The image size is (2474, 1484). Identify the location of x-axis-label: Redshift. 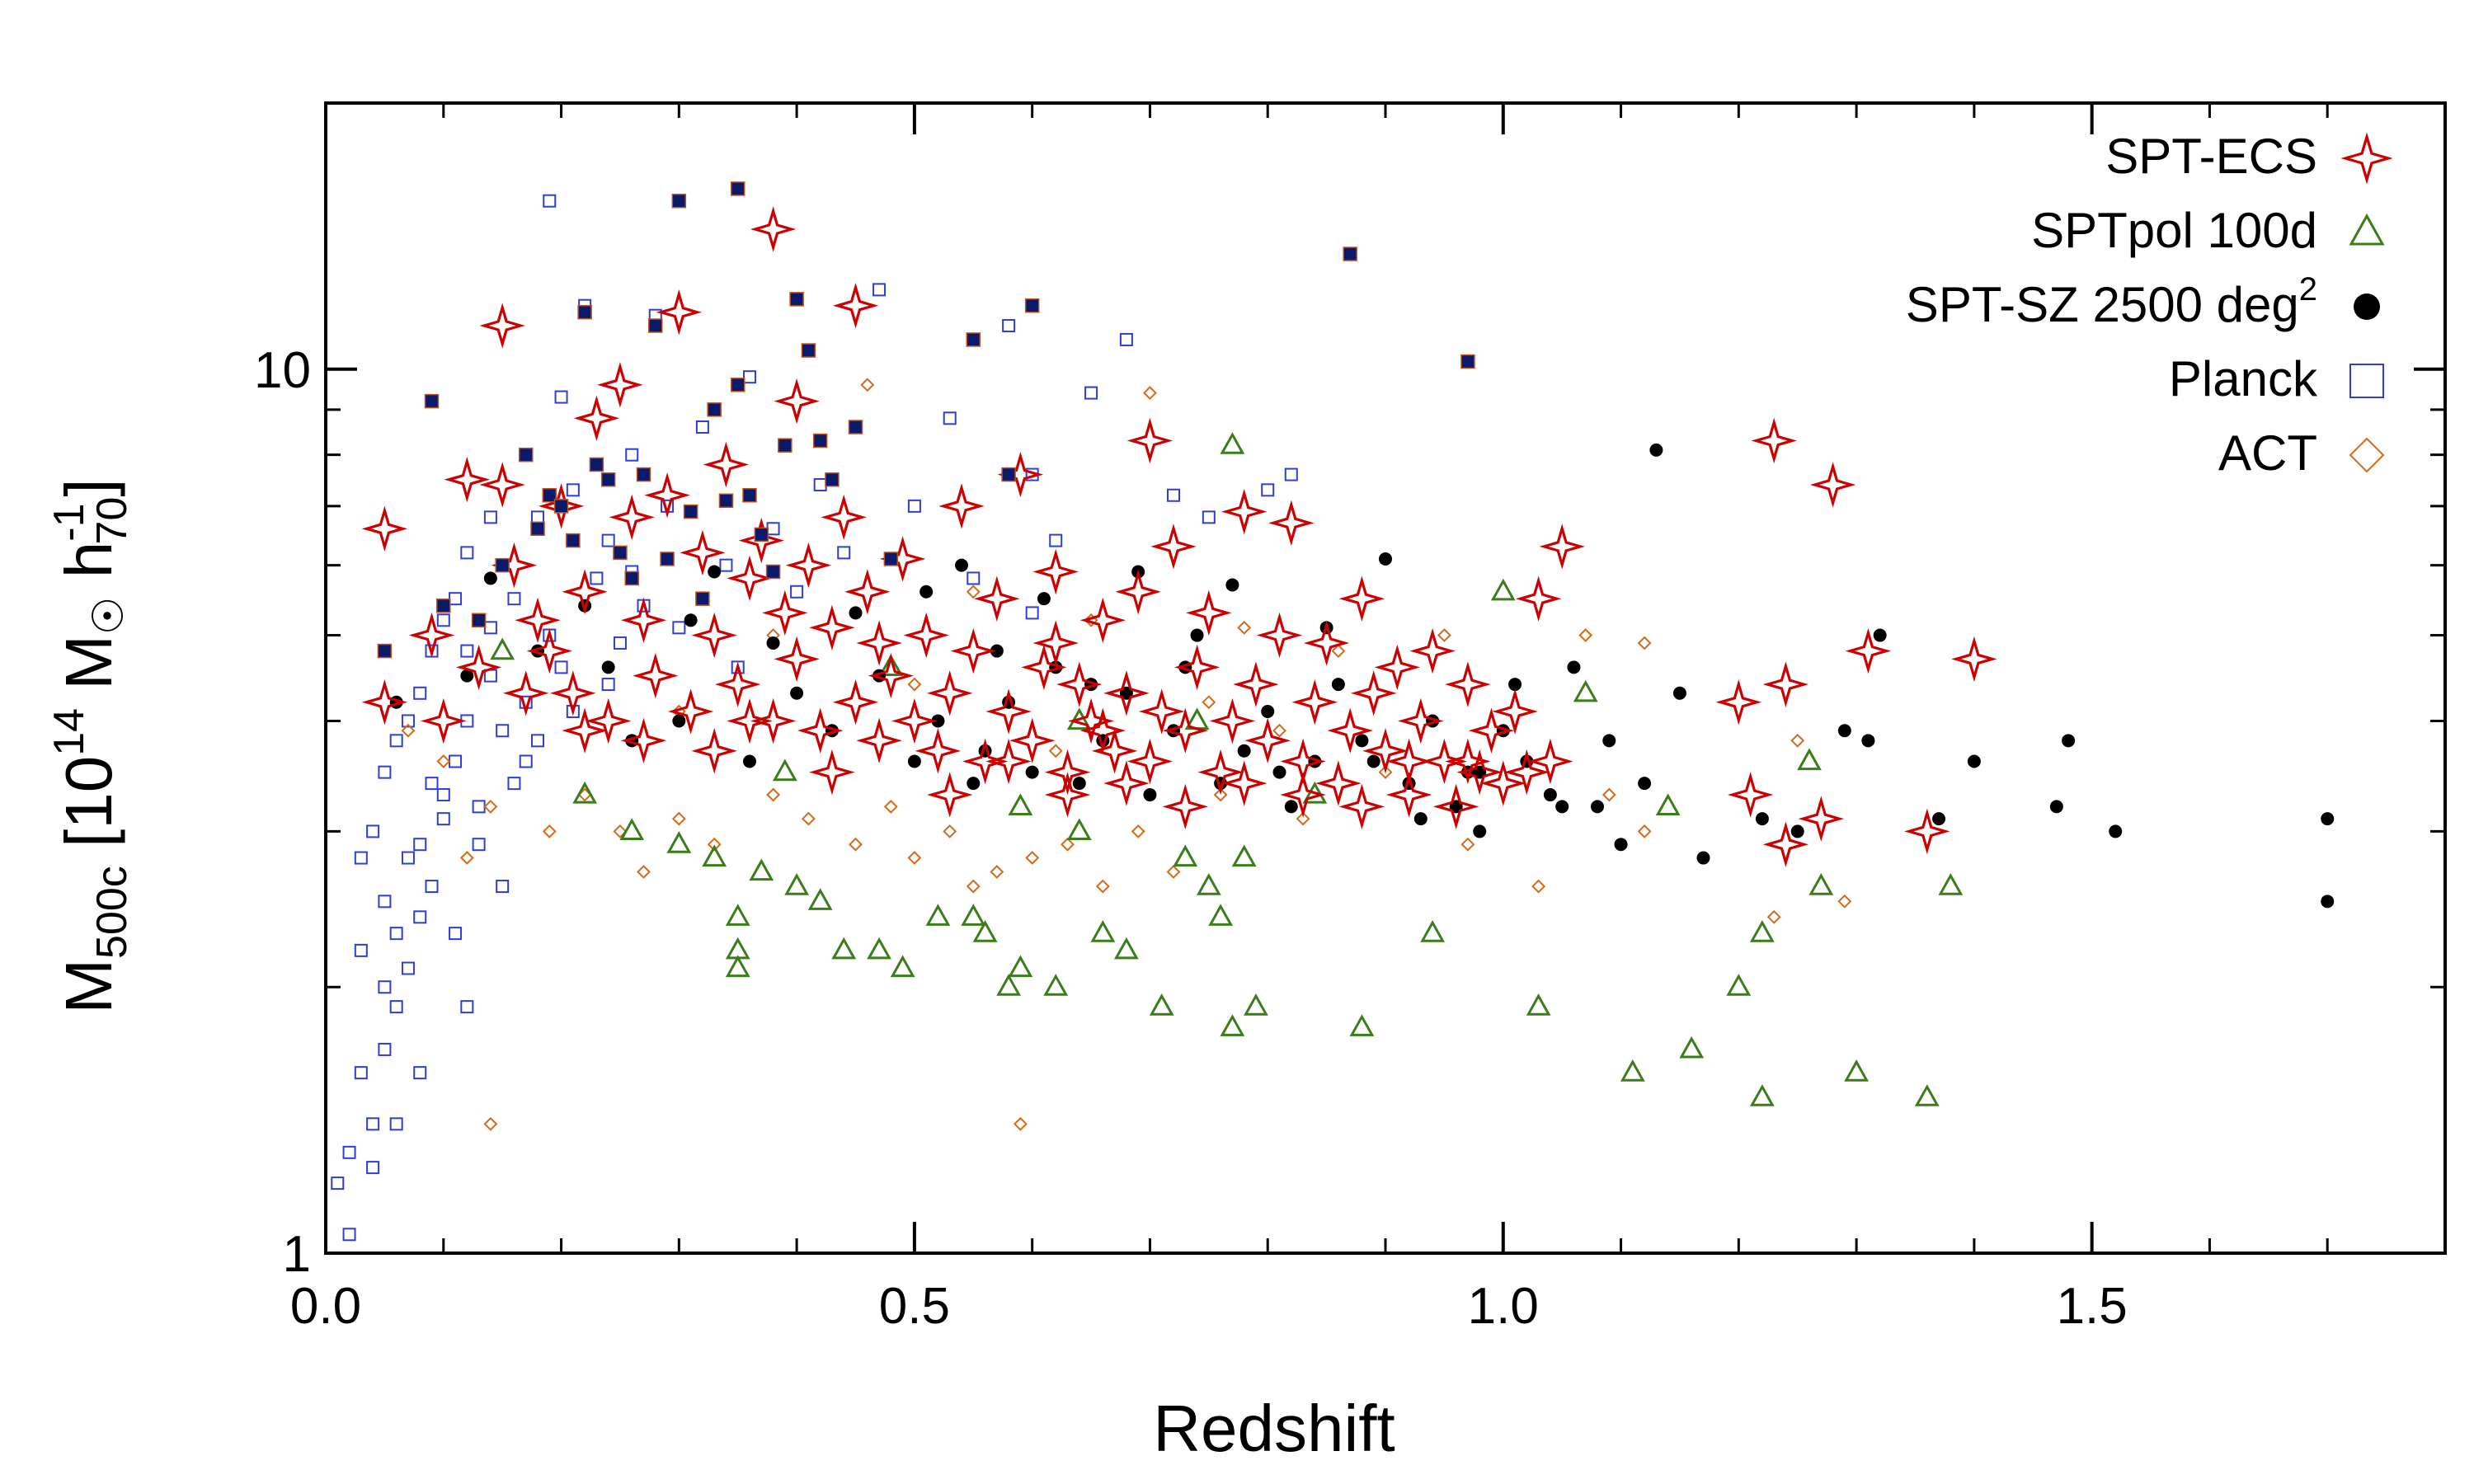
(1274, 1428).